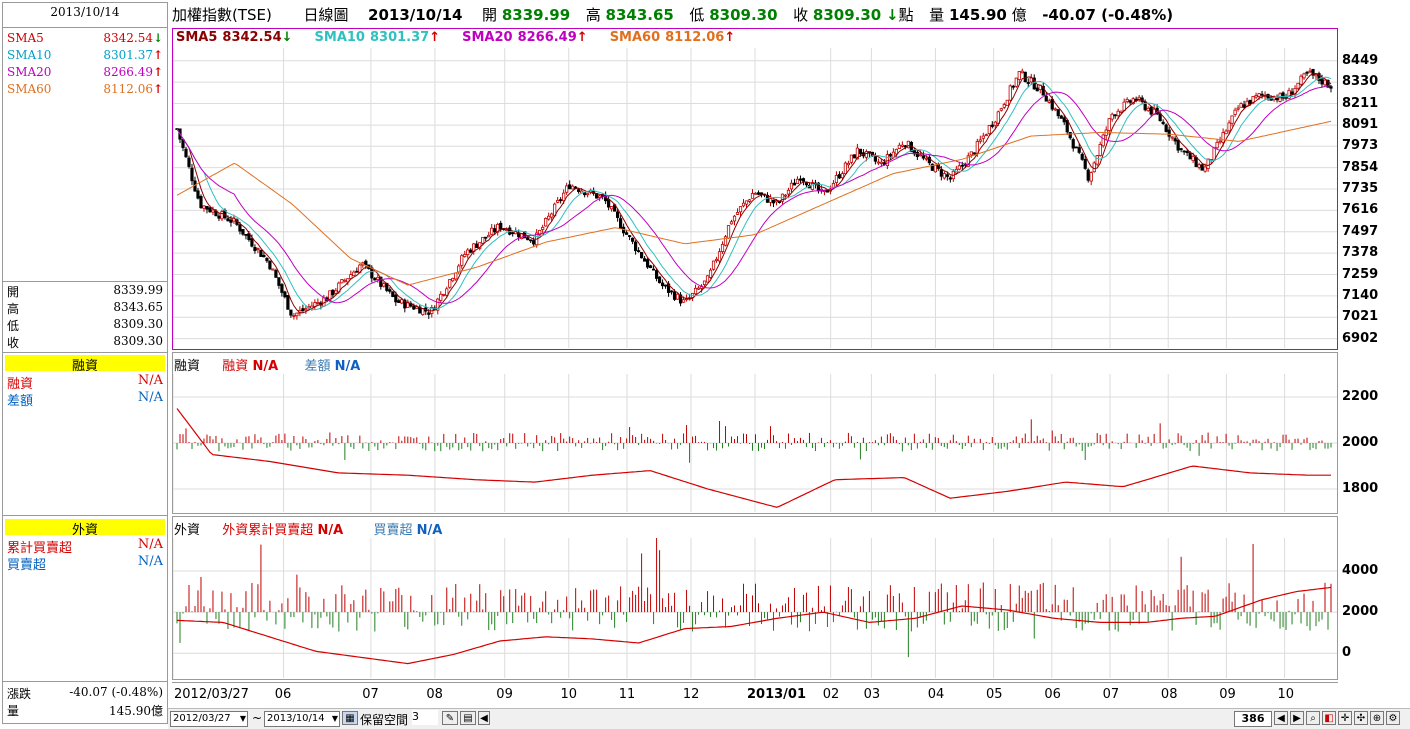  What do you see at coordinates (209, 719) in the screenshot?
I see `start-date-select: 2012/03/27 ▼` at bounding box center [209, 719].